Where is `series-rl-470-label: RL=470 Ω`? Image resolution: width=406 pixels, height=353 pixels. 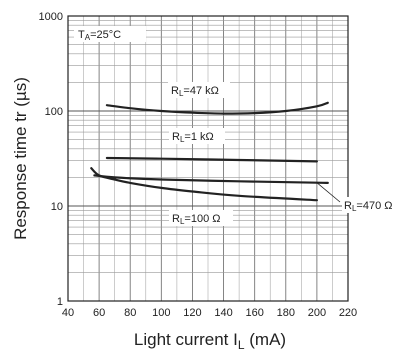
series-rl-470-label: RL=470 Ω is located at coordinates (368, 206).